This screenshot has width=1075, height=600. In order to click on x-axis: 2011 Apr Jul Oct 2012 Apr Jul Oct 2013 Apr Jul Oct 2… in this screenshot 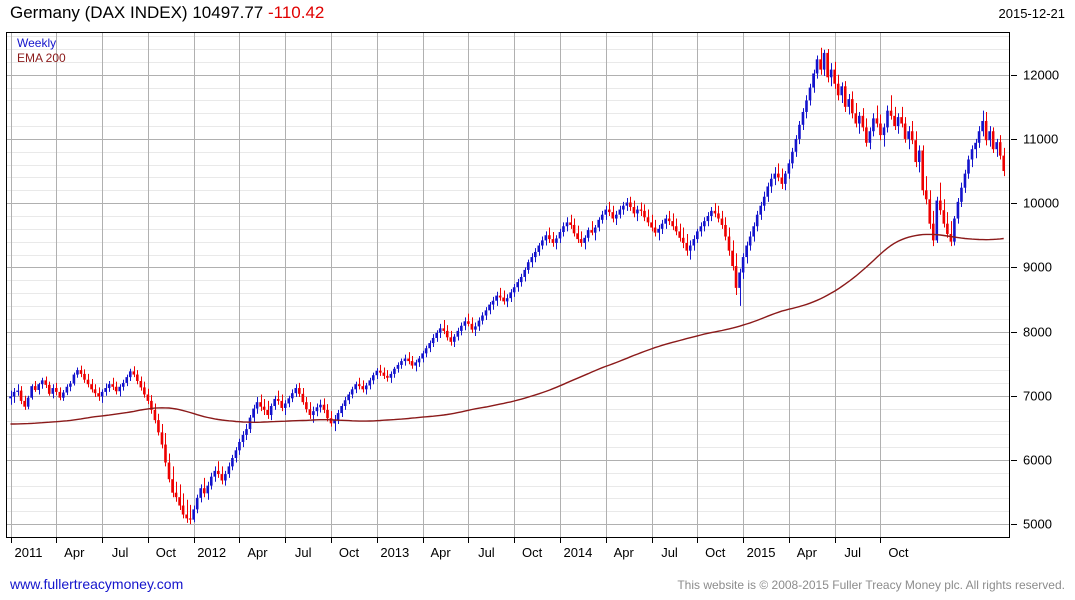, I will do `click(508, 551)`.